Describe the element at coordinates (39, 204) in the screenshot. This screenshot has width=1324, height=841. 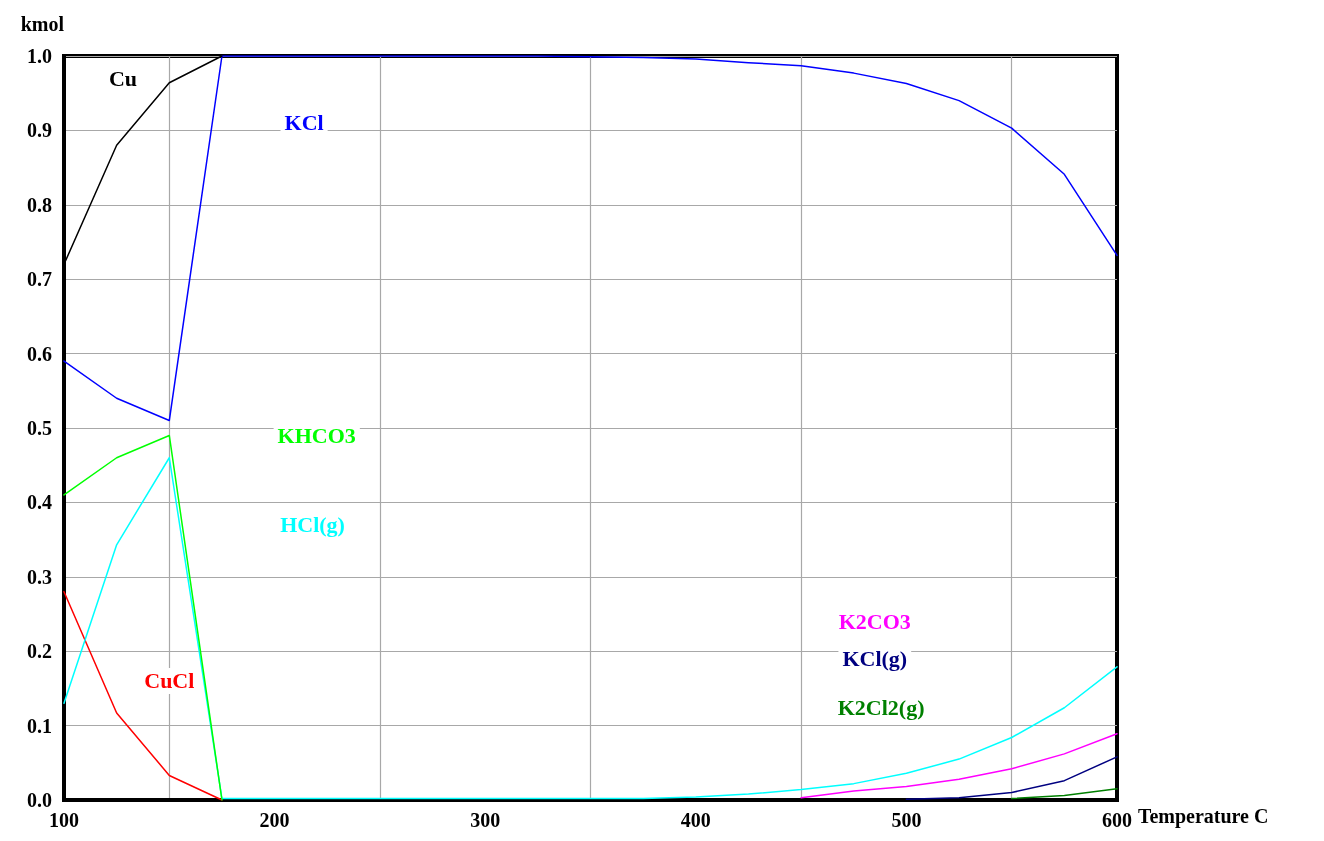
I see `y-tick-label: 0.8` at that location.